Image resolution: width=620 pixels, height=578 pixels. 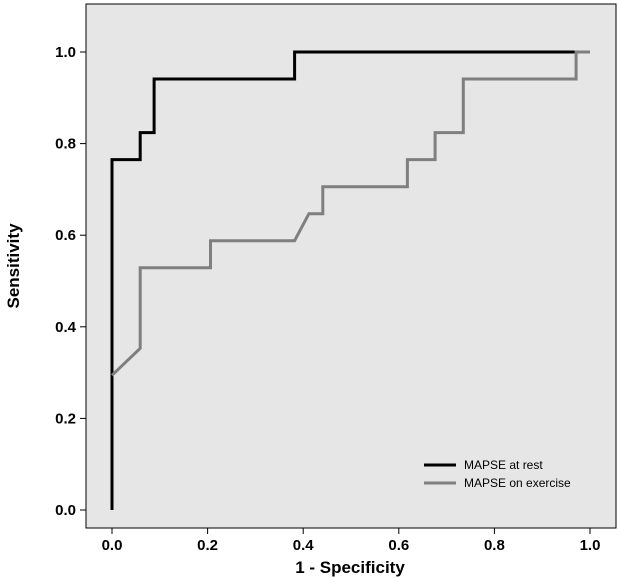 What do you see at coordinates (304, 545) in the screenshot?
I see `x-tick-label: 0.4` at bounding box center [304, 545].